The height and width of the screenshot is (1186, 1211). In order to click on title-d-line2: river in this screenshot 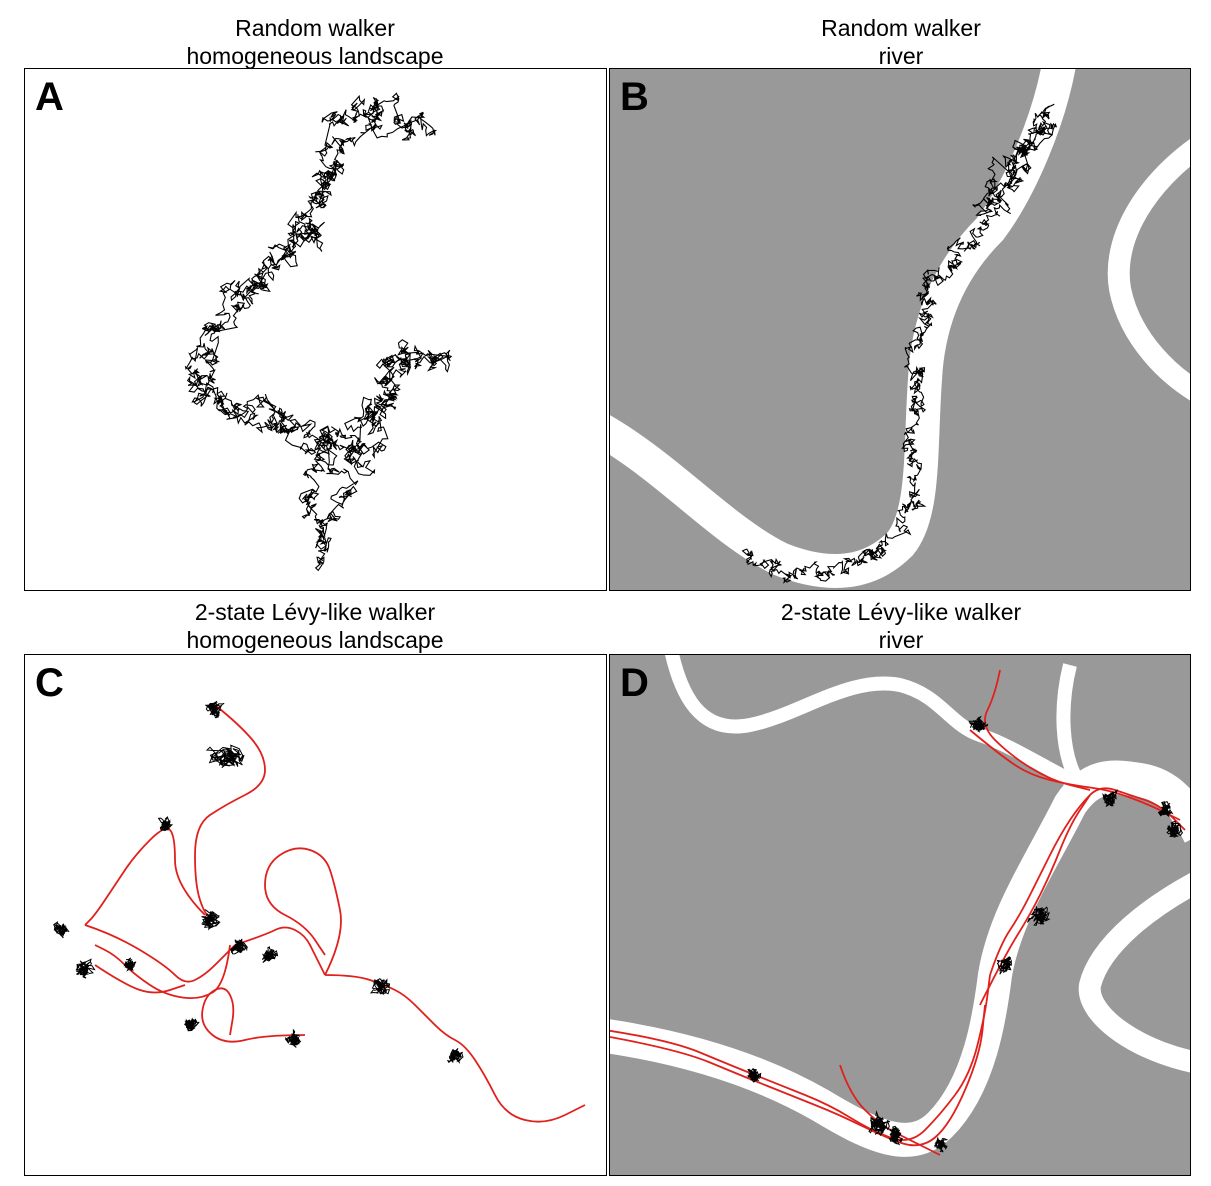, I will do `click(901, 640)`.